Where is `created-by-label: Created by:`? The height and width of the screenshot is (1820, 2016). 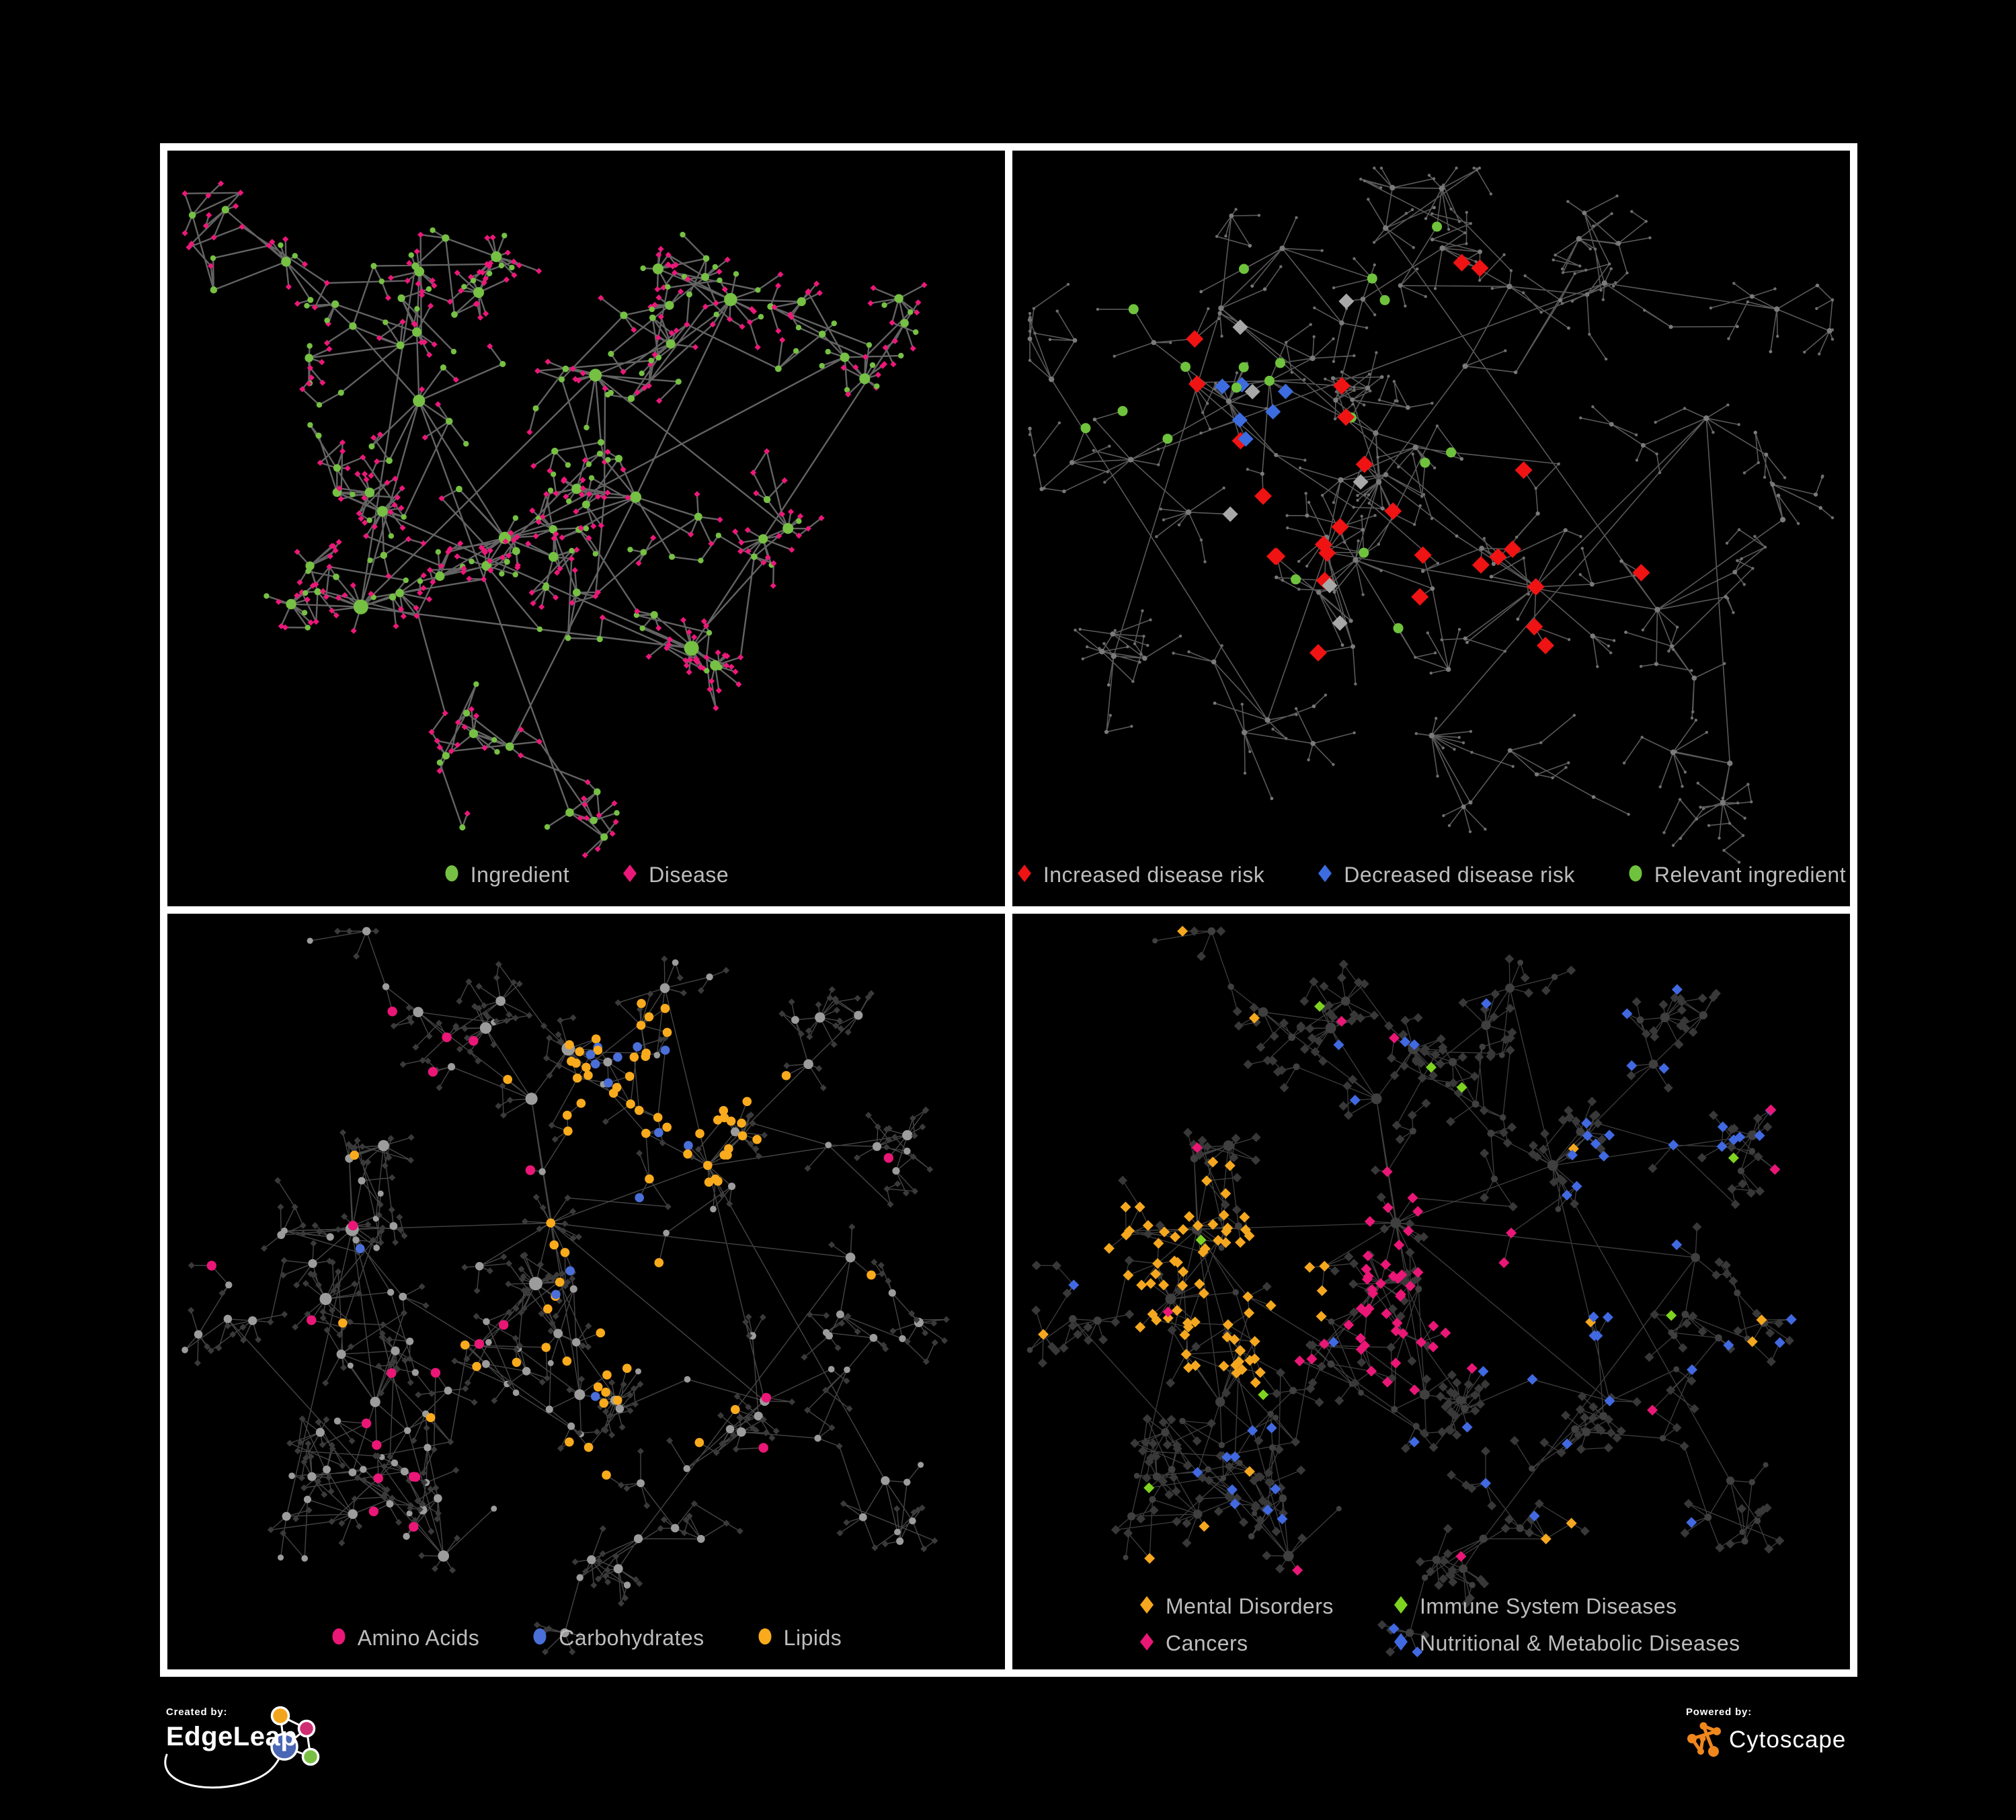
created-by-label: Created by: is located at coordinates (197, 1712).